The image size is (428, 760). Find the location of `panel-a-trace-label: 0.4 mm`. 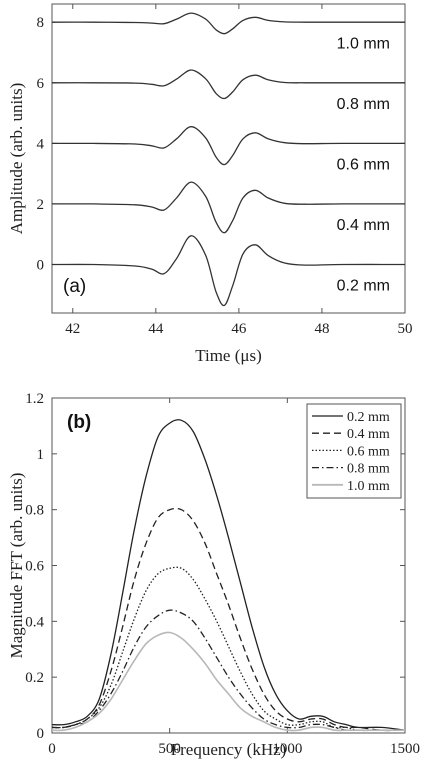

panel-a-trace-label: 0.4 mm is located at coordinates (363, 225).